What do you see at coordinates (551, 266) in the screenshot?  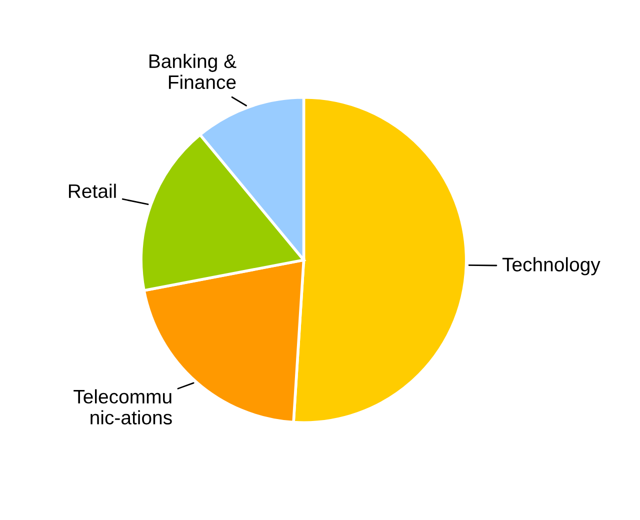 I see `slice-label: Technology` at bounding box center [551, 266].